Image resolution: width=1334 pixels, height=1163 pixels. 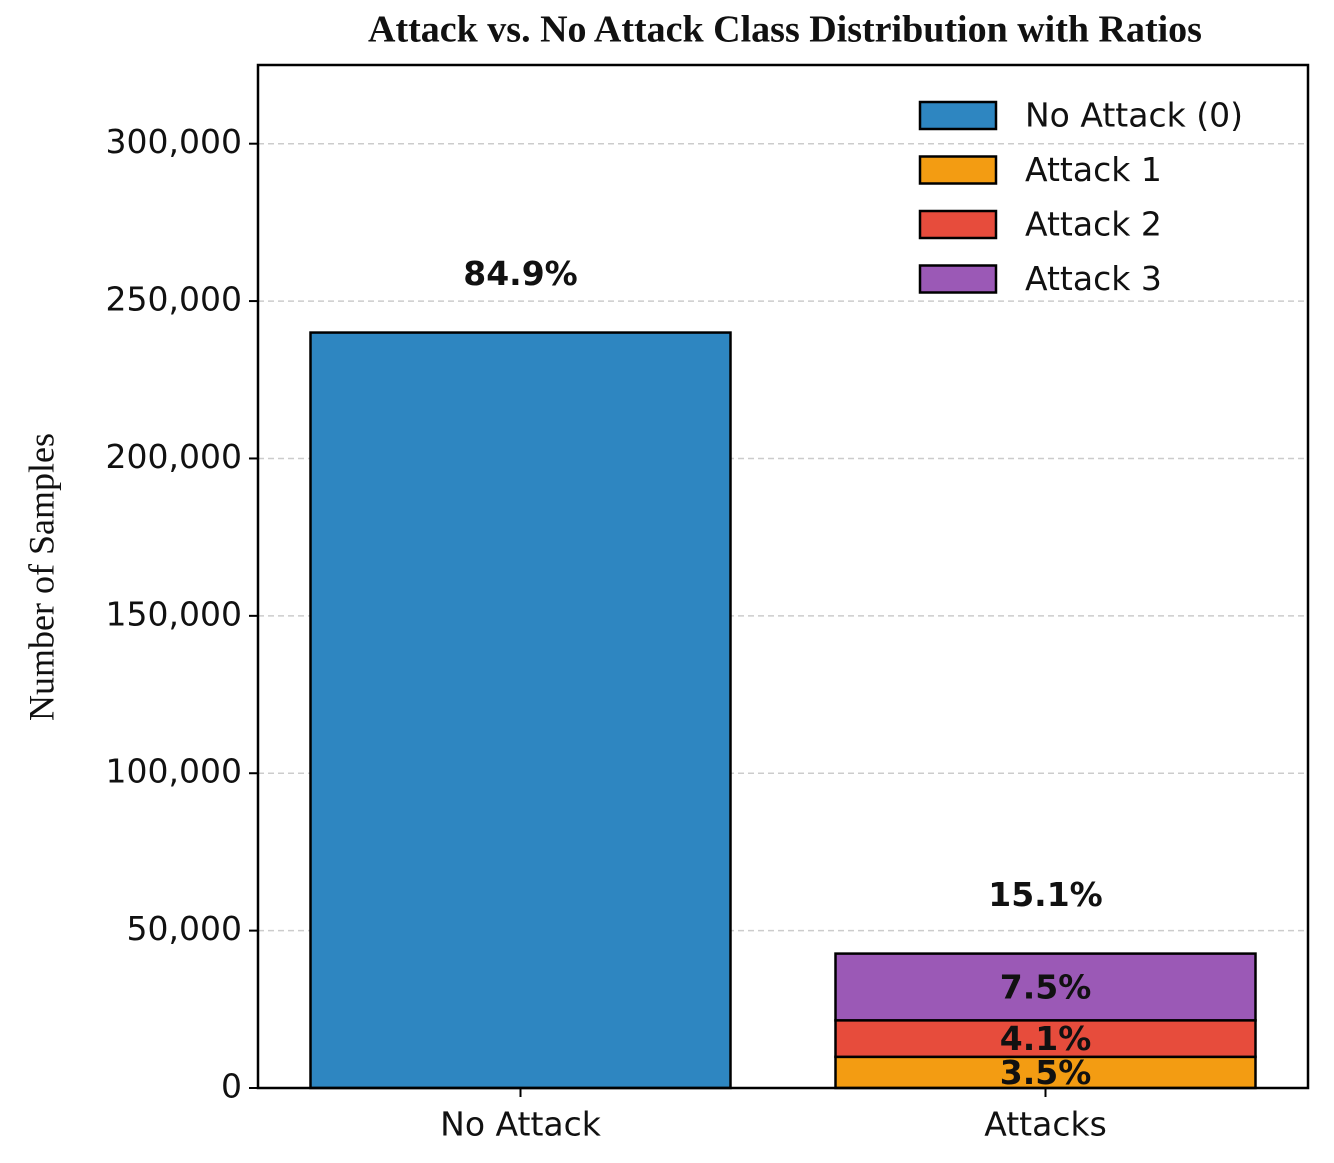 What do you see at coordinates (231, 1086) in the screenshot?
I see `y-tick-label: 0` at bounding box center [231, 1086].